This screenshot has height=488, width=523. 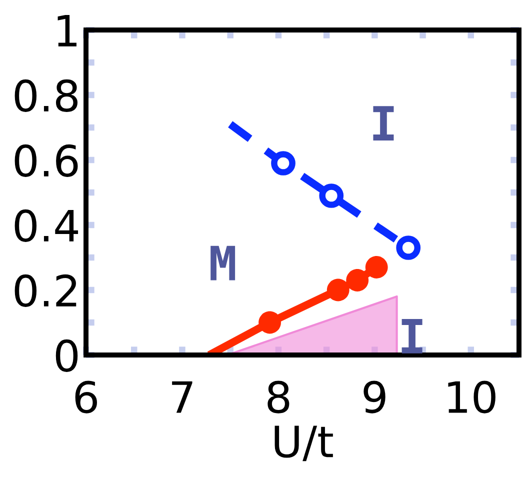 What do you see at coordinates (67, 30) in the screenshot?
I see `y-tick-label: 1` at bounding box center [67, 30].